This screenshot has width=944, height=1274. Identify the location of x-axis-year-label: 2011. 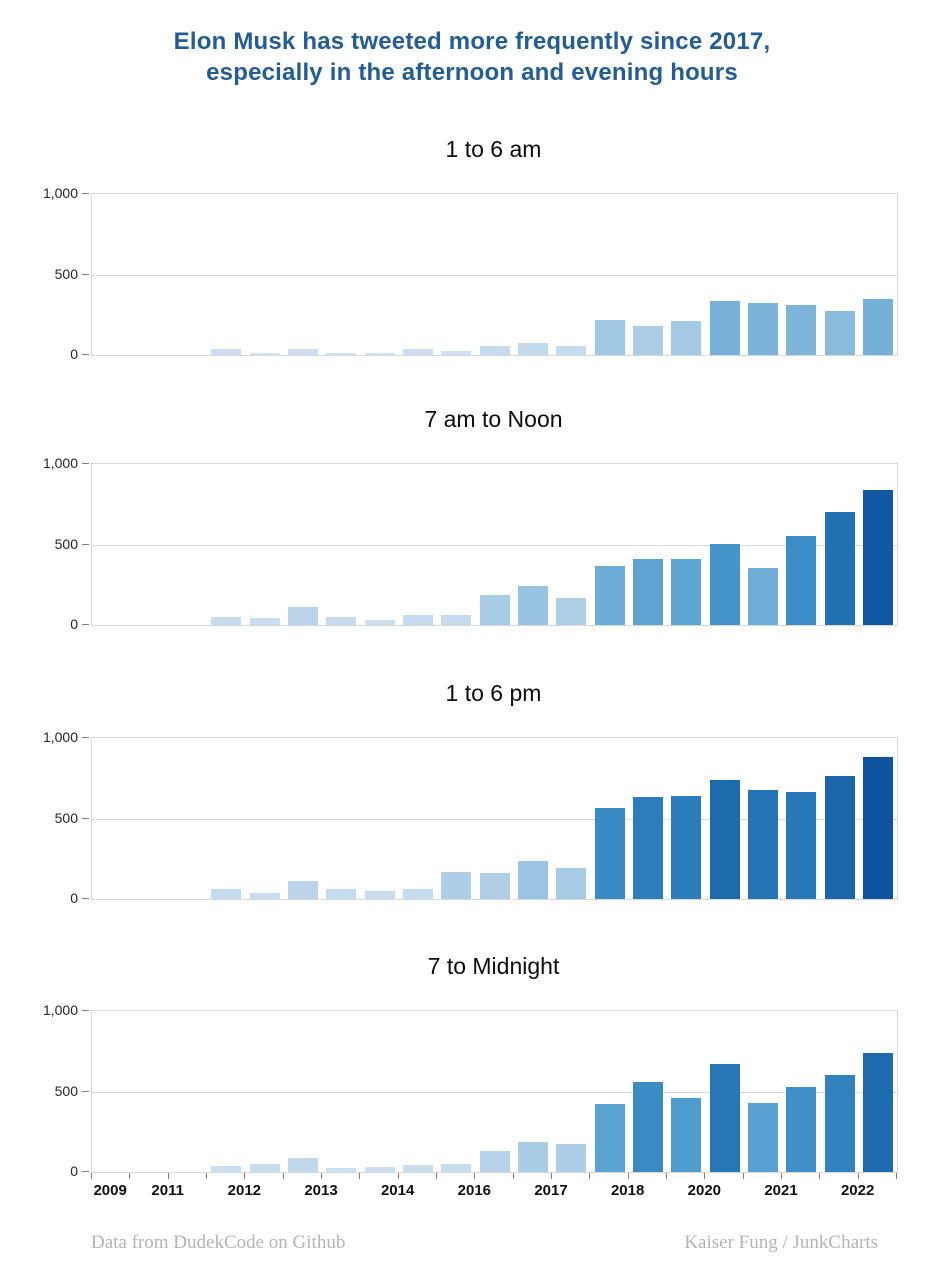
(167, 1190).